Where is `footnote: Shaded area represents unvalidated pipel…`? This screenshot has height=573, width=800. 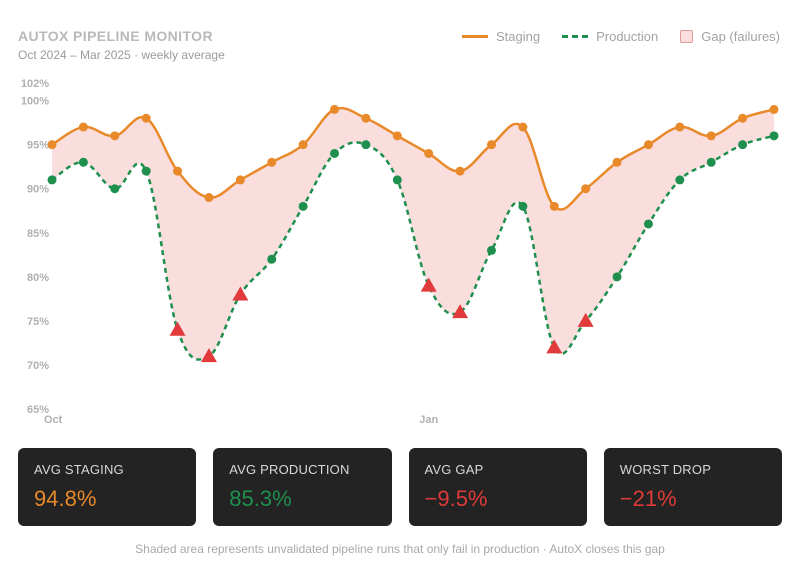 footnote: Shaded area represents unvalidated pipel… is located at coordinates (400, 549).